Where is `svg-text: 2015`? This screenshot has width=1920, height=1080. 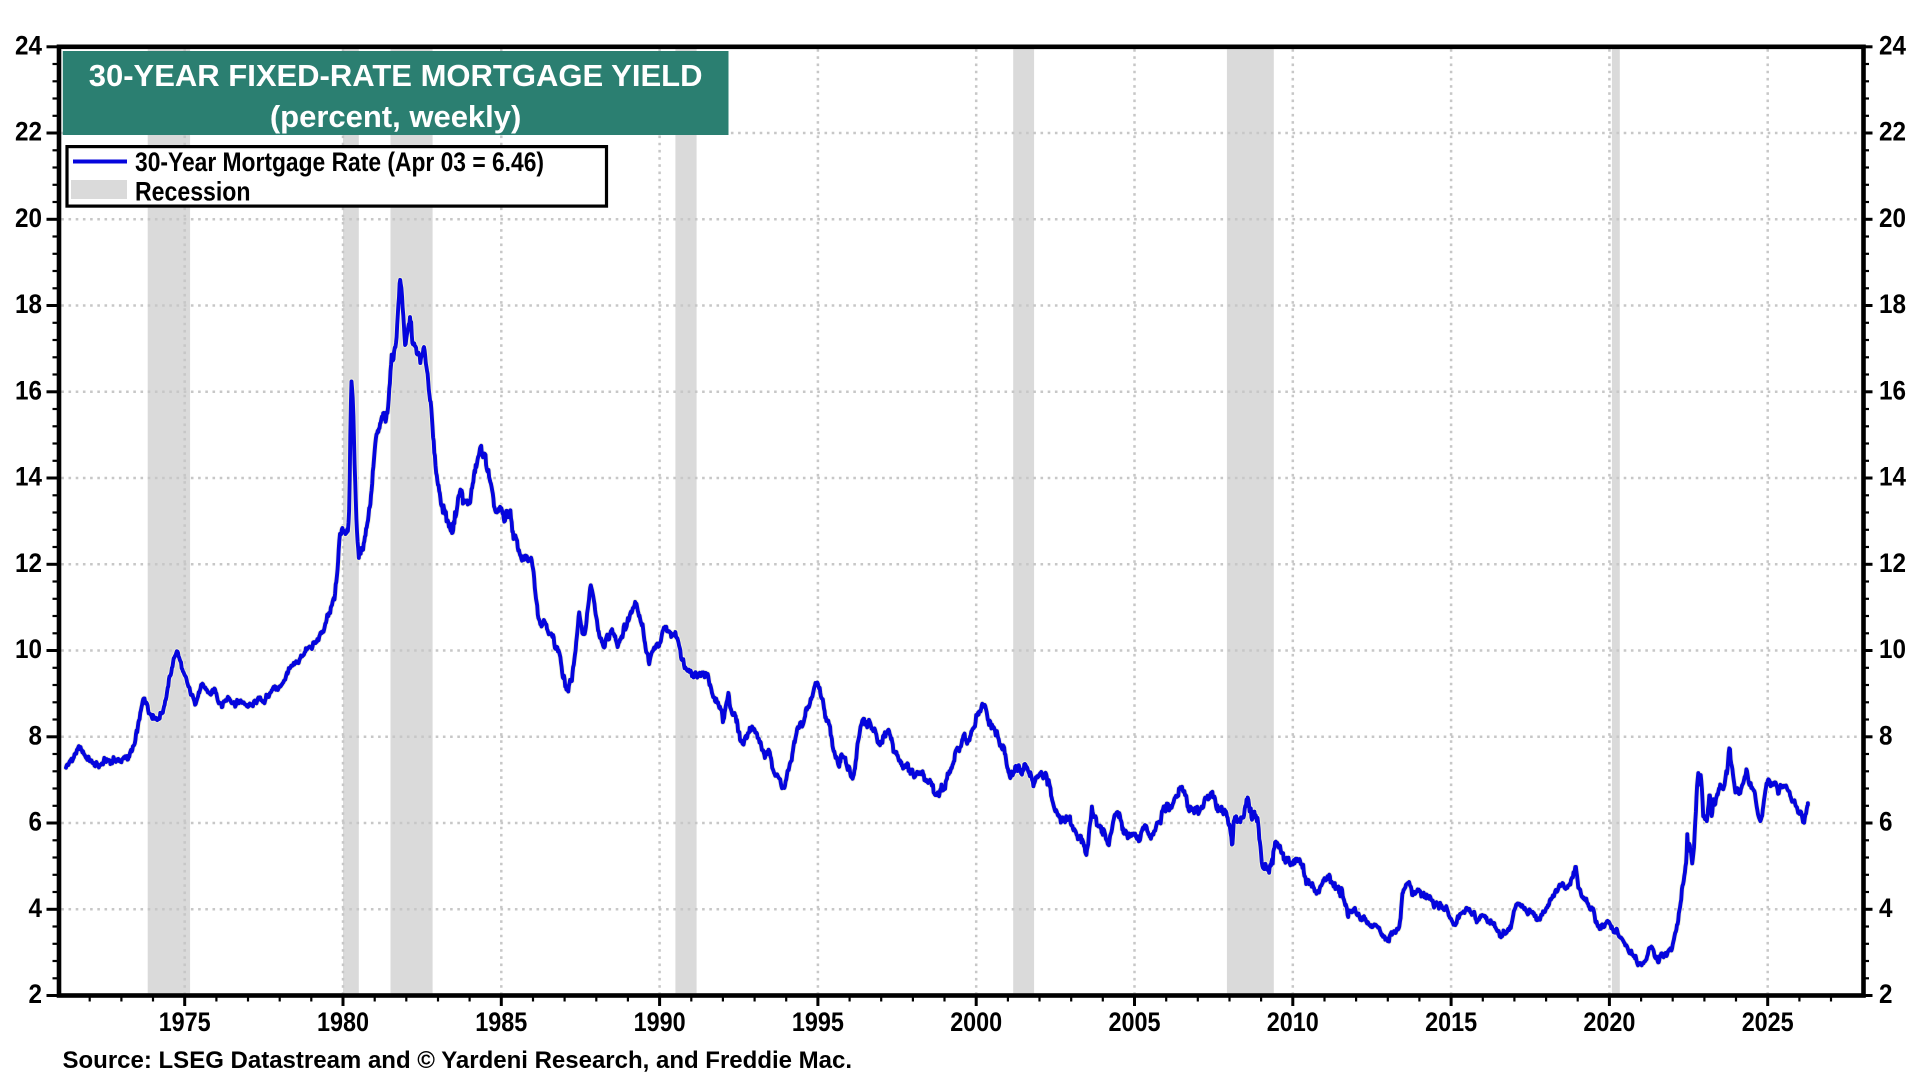 svg-text: 2015 is located at coordinates (1451, 1022).